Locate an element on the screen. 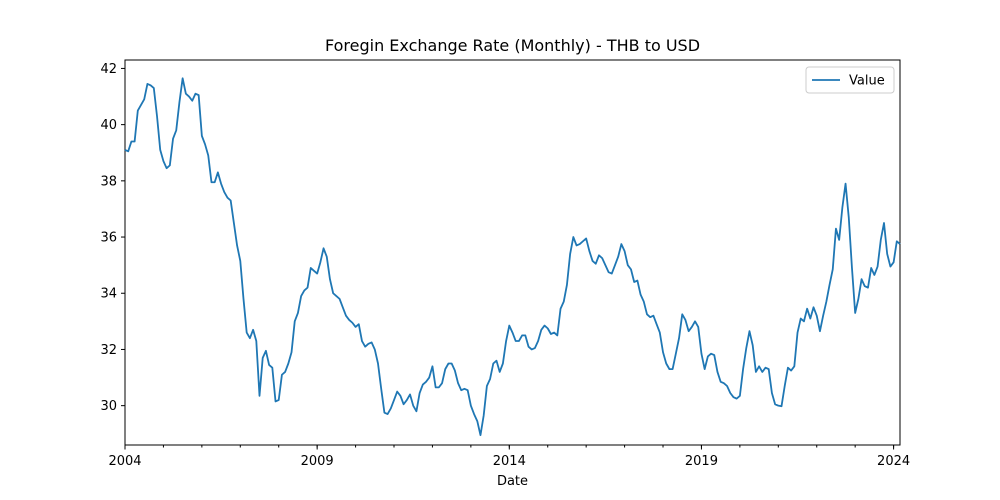 The width and height of the screenshot is (1000, 500). legend-label-value: Value is located at coordinates (867, 81).